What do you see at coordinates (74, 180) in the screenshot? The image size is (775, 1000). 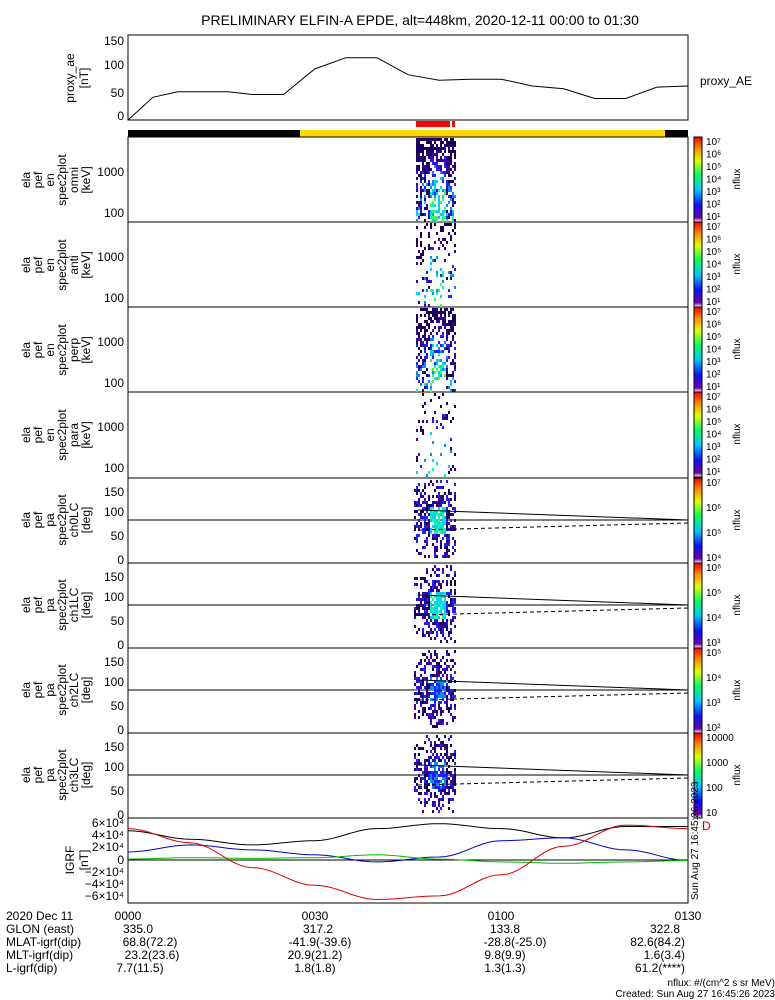 I see `ylabel-line: omni` at bounding box center [74, 180].